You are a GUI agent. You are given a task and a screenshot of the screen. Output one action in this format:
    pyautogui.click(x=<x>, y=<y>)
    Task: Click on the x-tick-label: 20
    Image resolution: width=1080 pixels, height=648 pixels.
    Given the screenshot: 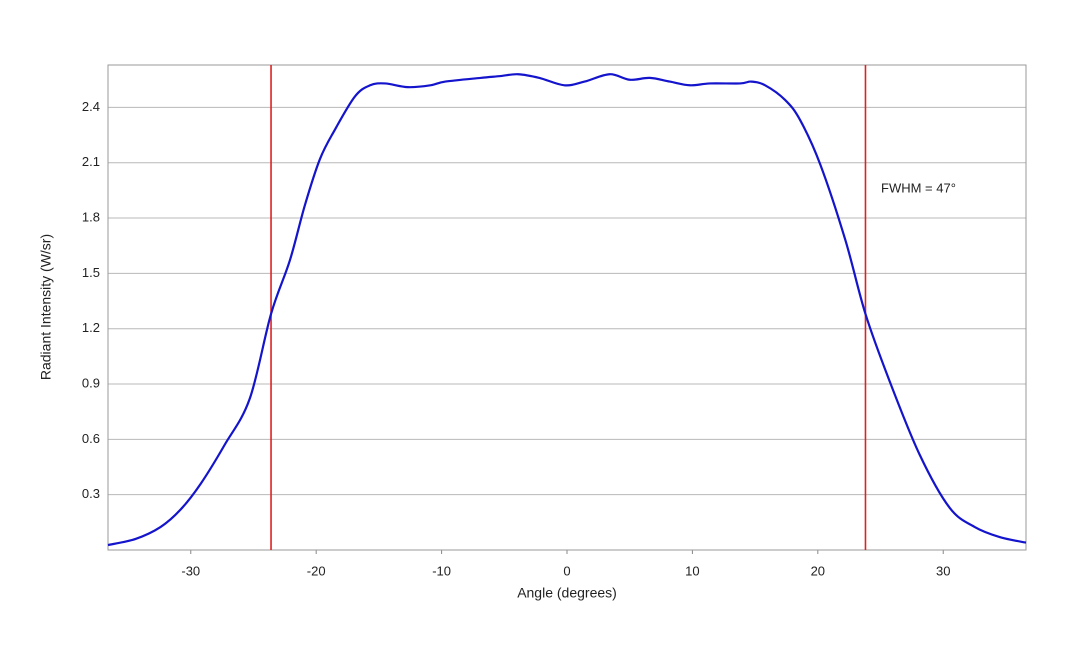 What is the action you would take?
    pyautogui.click(x=818, y=570)
    